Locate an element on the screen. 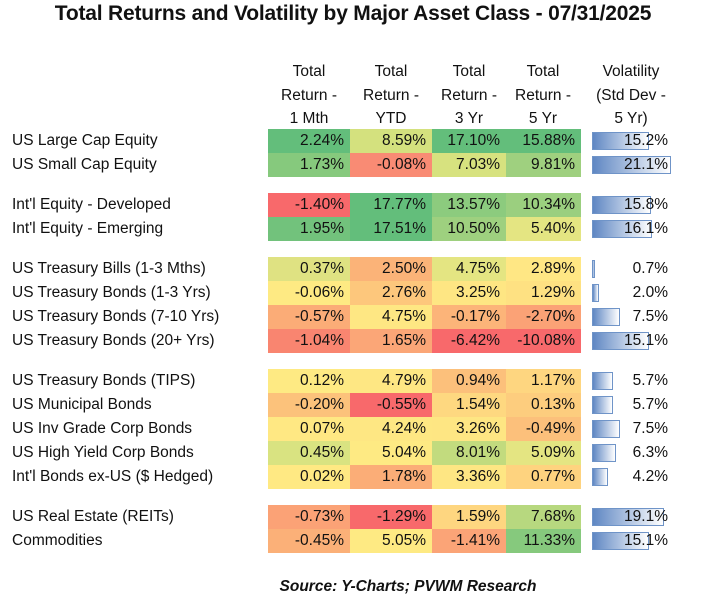 The height and width of the screenshot is (601, 706). return-cell-y3: 0.94% is located at coordinates (469, 381).